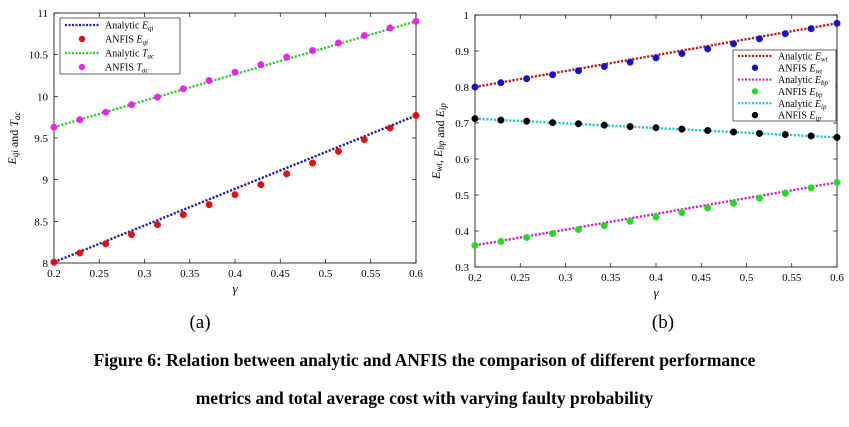 This screenshot has height=427, width=849. Describe the element at coordinates (438, 141) in the screenshot. I see `y-axis-label: Ewt, Ebp and Eip` at that location.